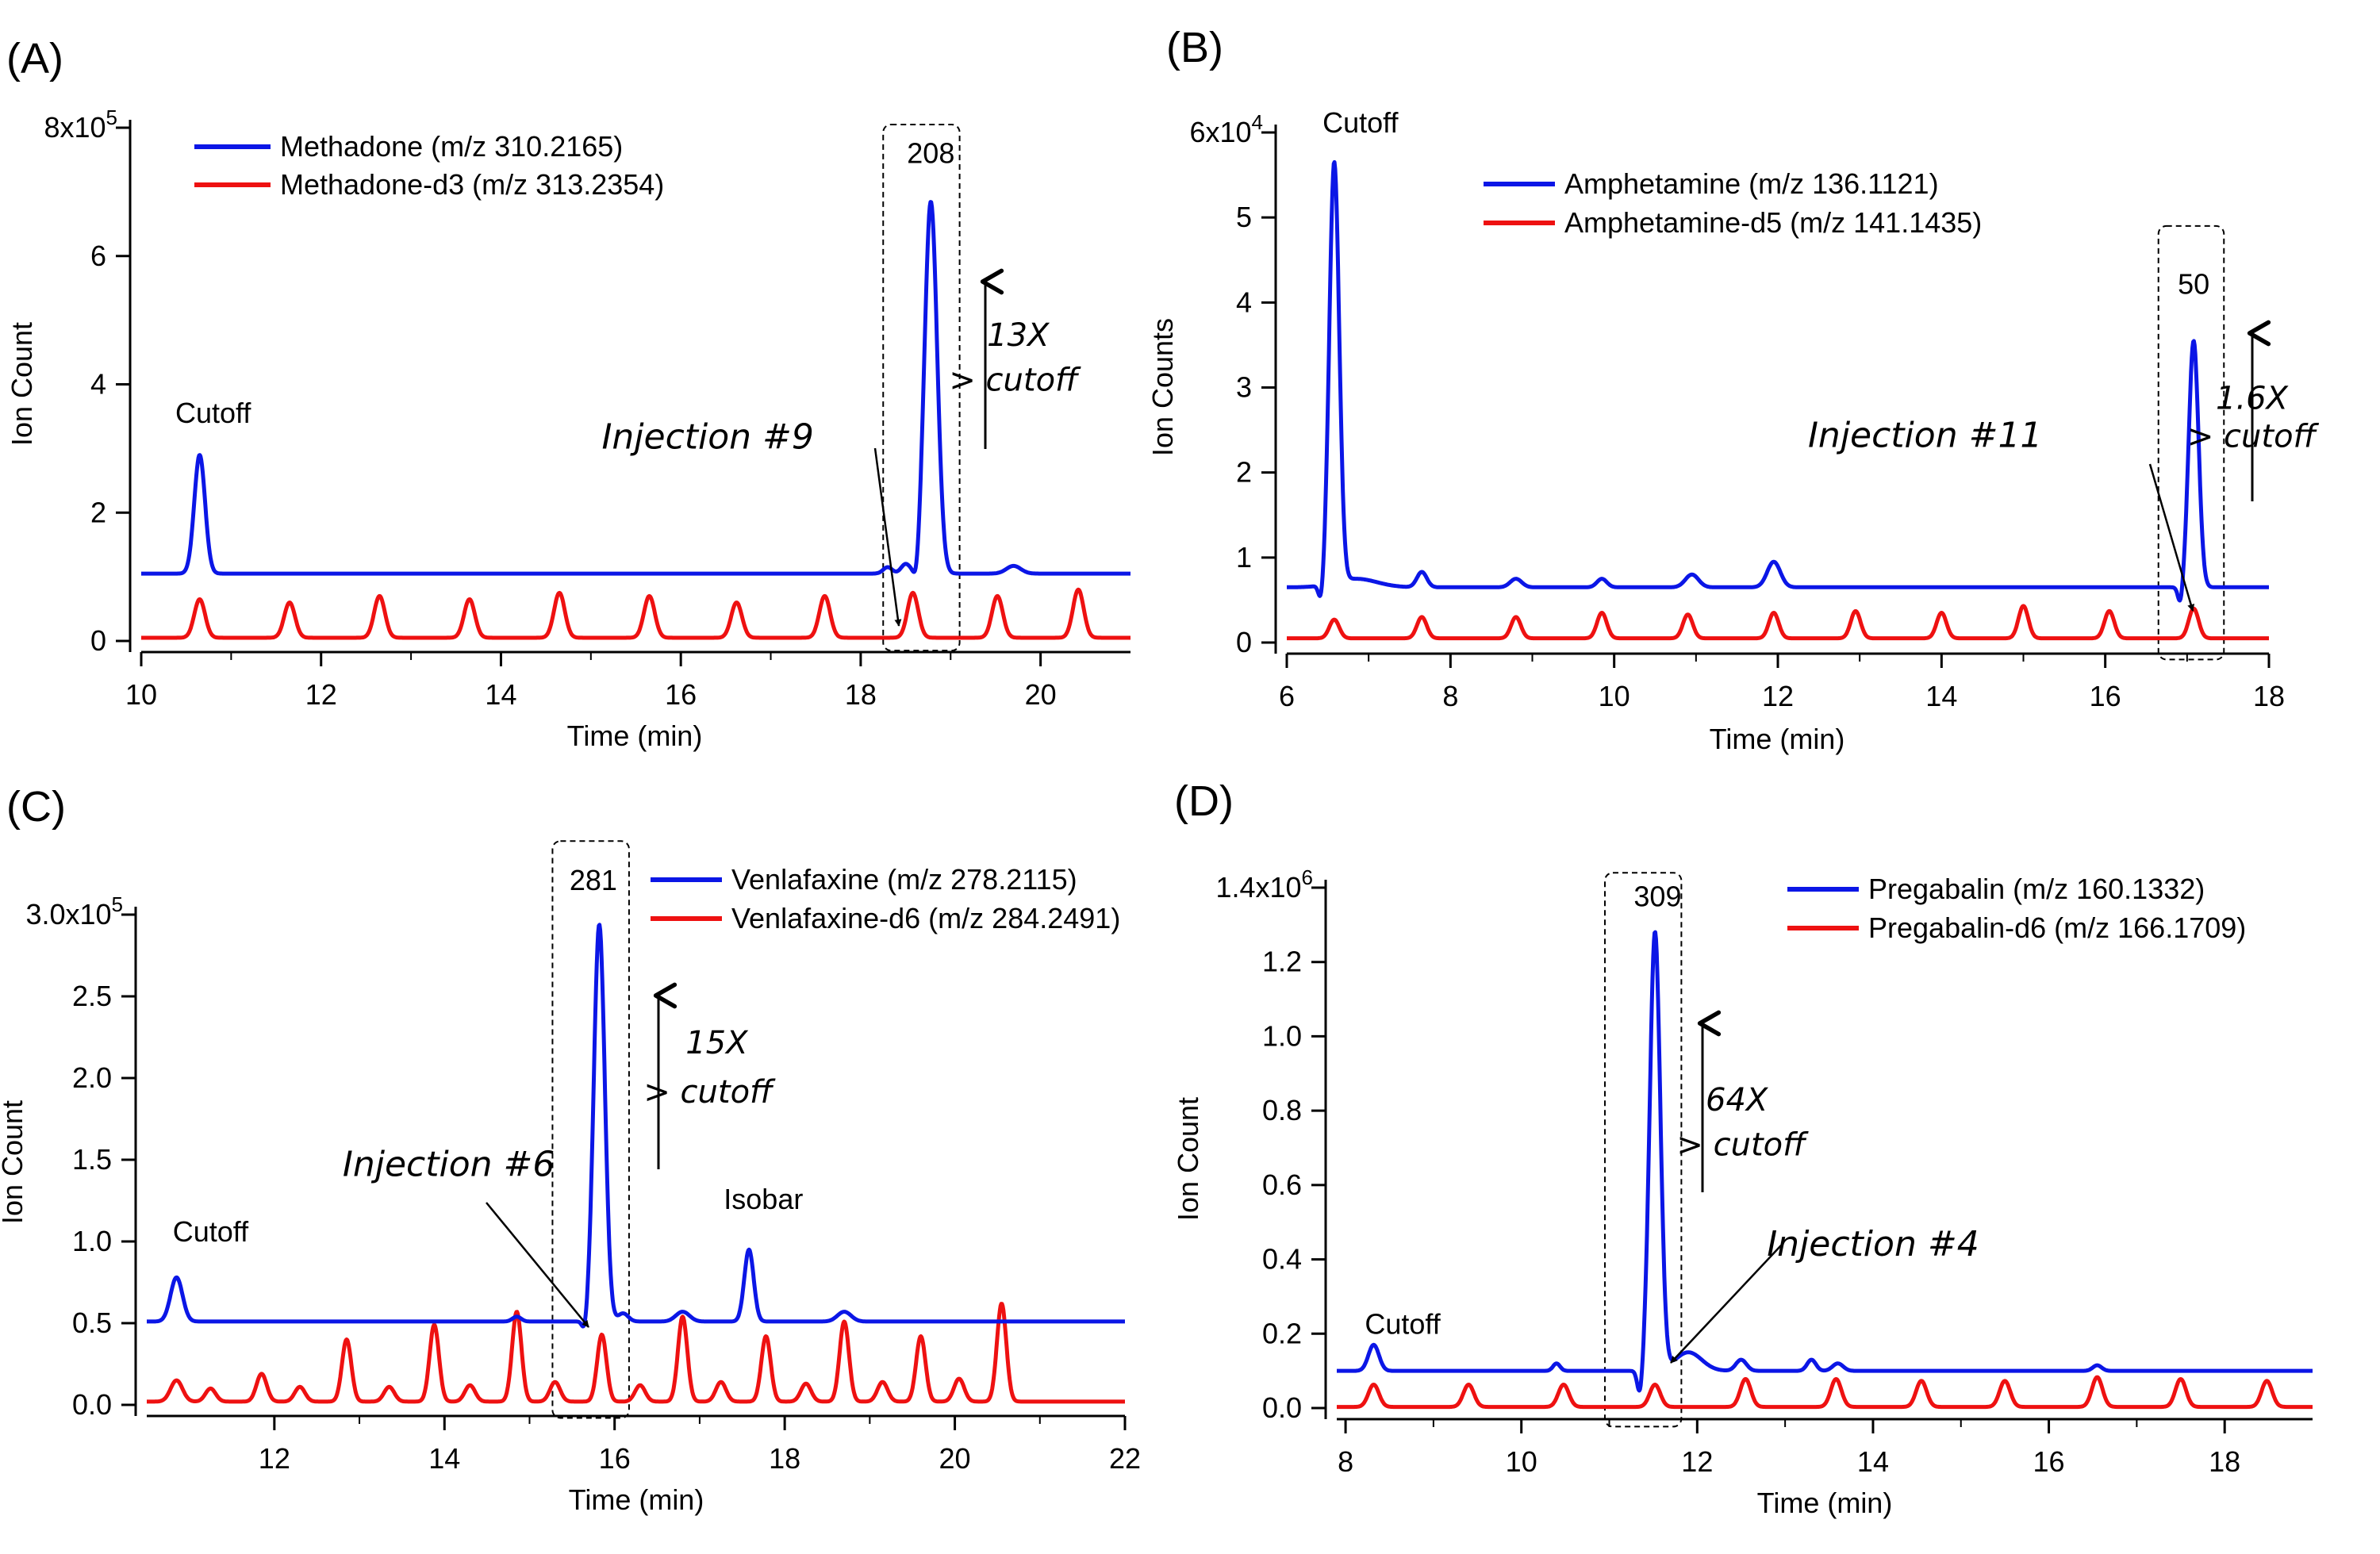  I want to click on annotation-309: 309, so click(1657, 896).